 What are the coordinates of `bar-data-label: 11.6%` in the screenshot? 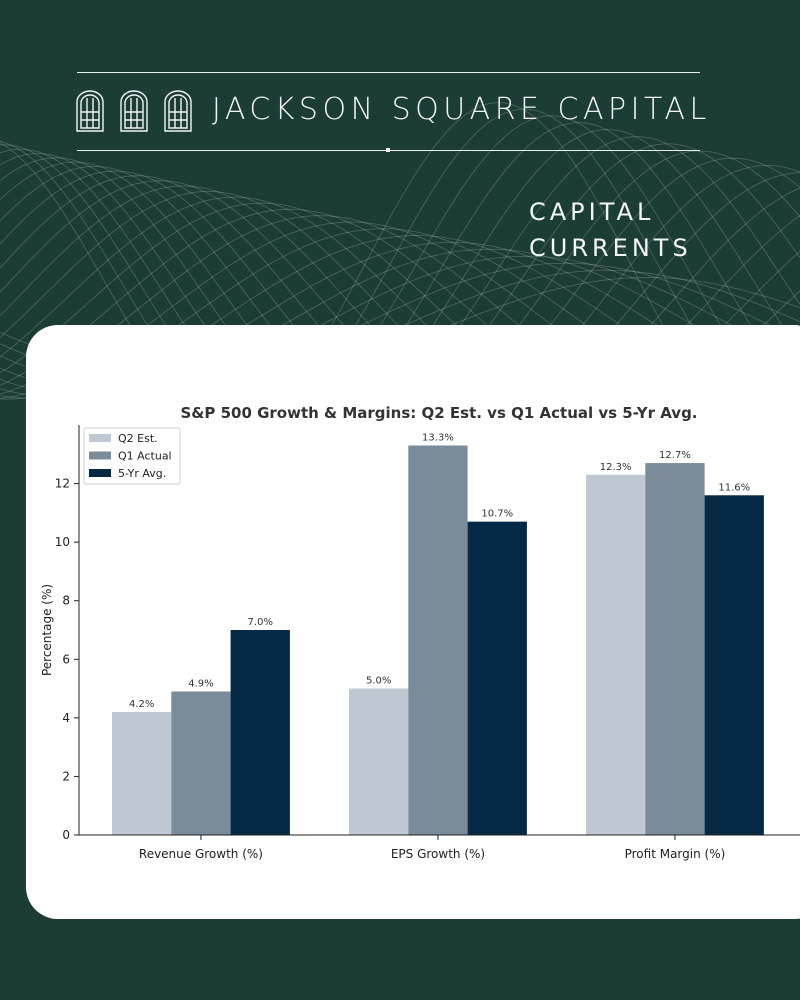 It's located at (734, 487).